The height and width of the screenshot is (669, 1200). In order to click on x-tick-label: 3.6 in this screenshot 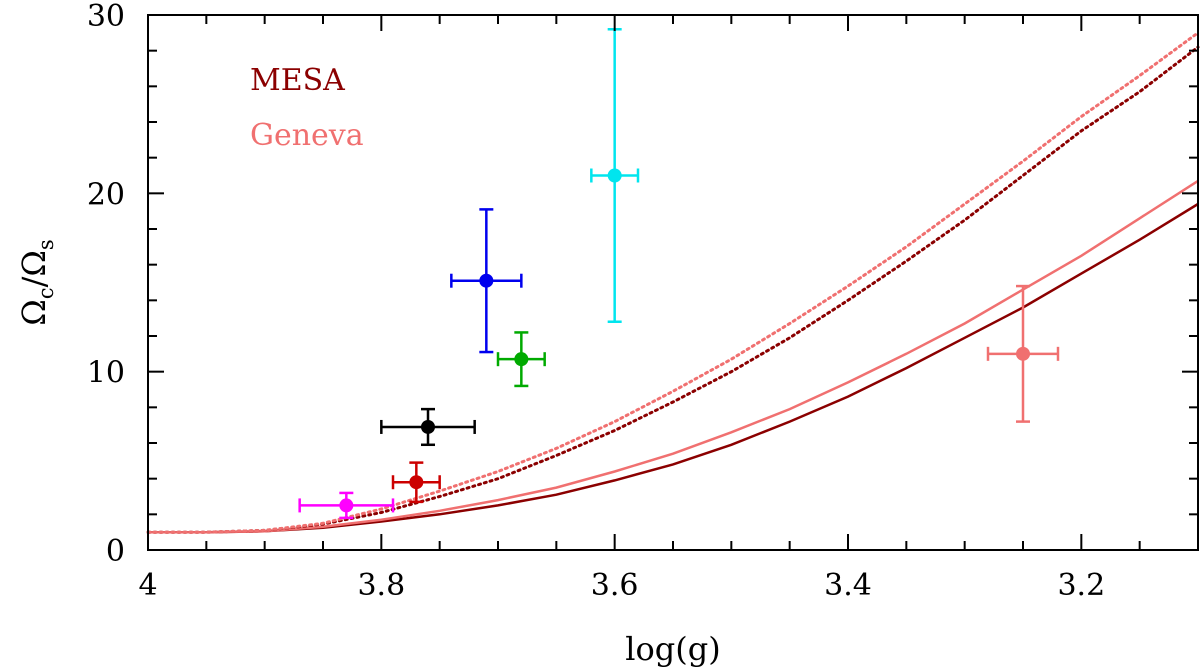, I will do `click(615, 585)`.